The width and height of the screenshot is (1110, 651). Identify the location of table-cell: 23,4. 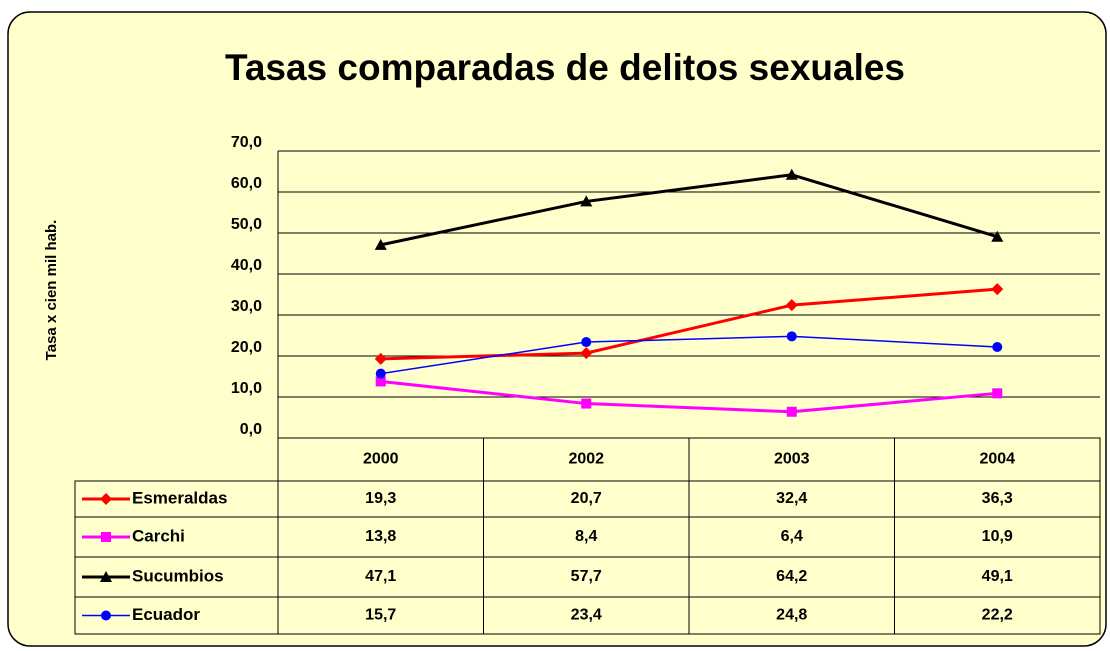
(586, 615).